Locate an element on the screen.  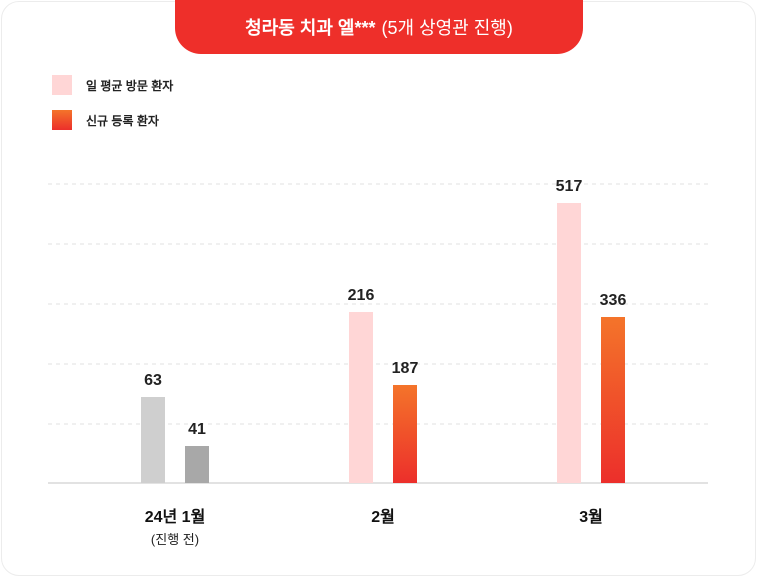
chart-subtitle: (5개 상영관 진행) is located at coordinates (447, 28).